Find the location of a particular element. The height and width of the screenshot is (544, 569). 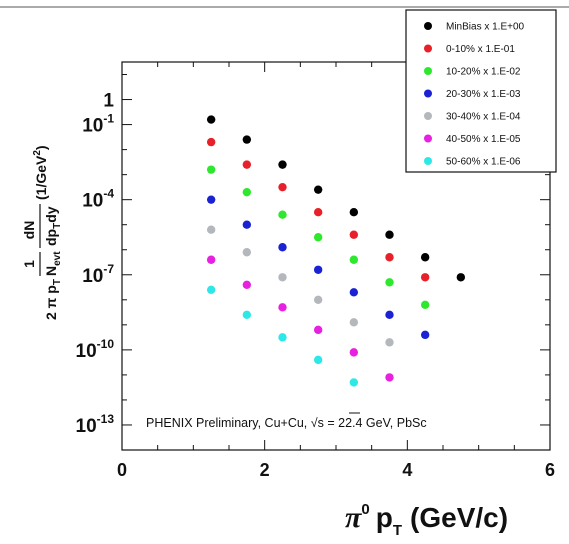

y-label-unit-close: ) is located at coordinates (41, 147).